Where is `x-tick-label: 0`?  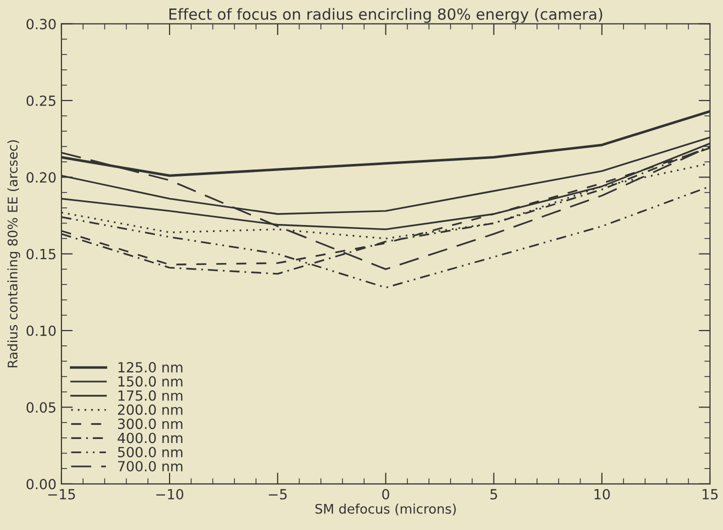
x-tick-label: 0 is located at coordinates (386, 494).